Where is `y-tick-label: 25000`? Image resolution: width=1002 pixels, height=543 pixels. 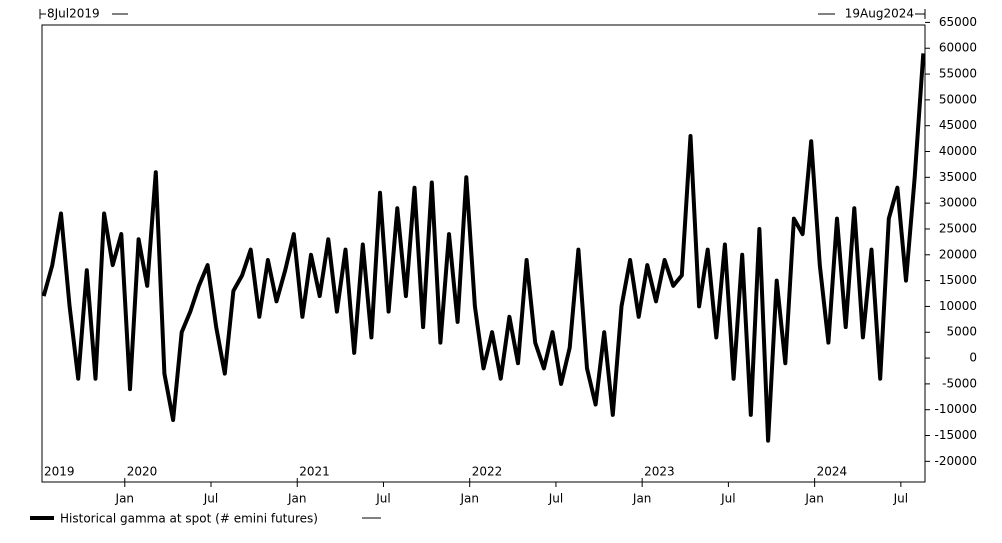
y-tick-label: 25000 is located at coordinates (958, 228).